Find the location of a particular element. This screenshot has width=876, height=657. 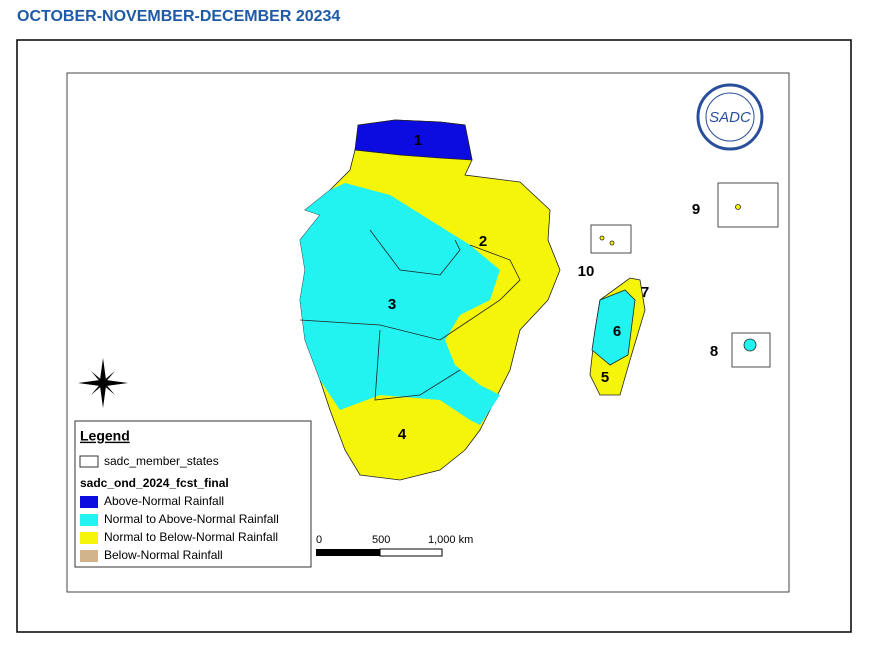

zone-label: 9 is located at coordinates (696, 209).